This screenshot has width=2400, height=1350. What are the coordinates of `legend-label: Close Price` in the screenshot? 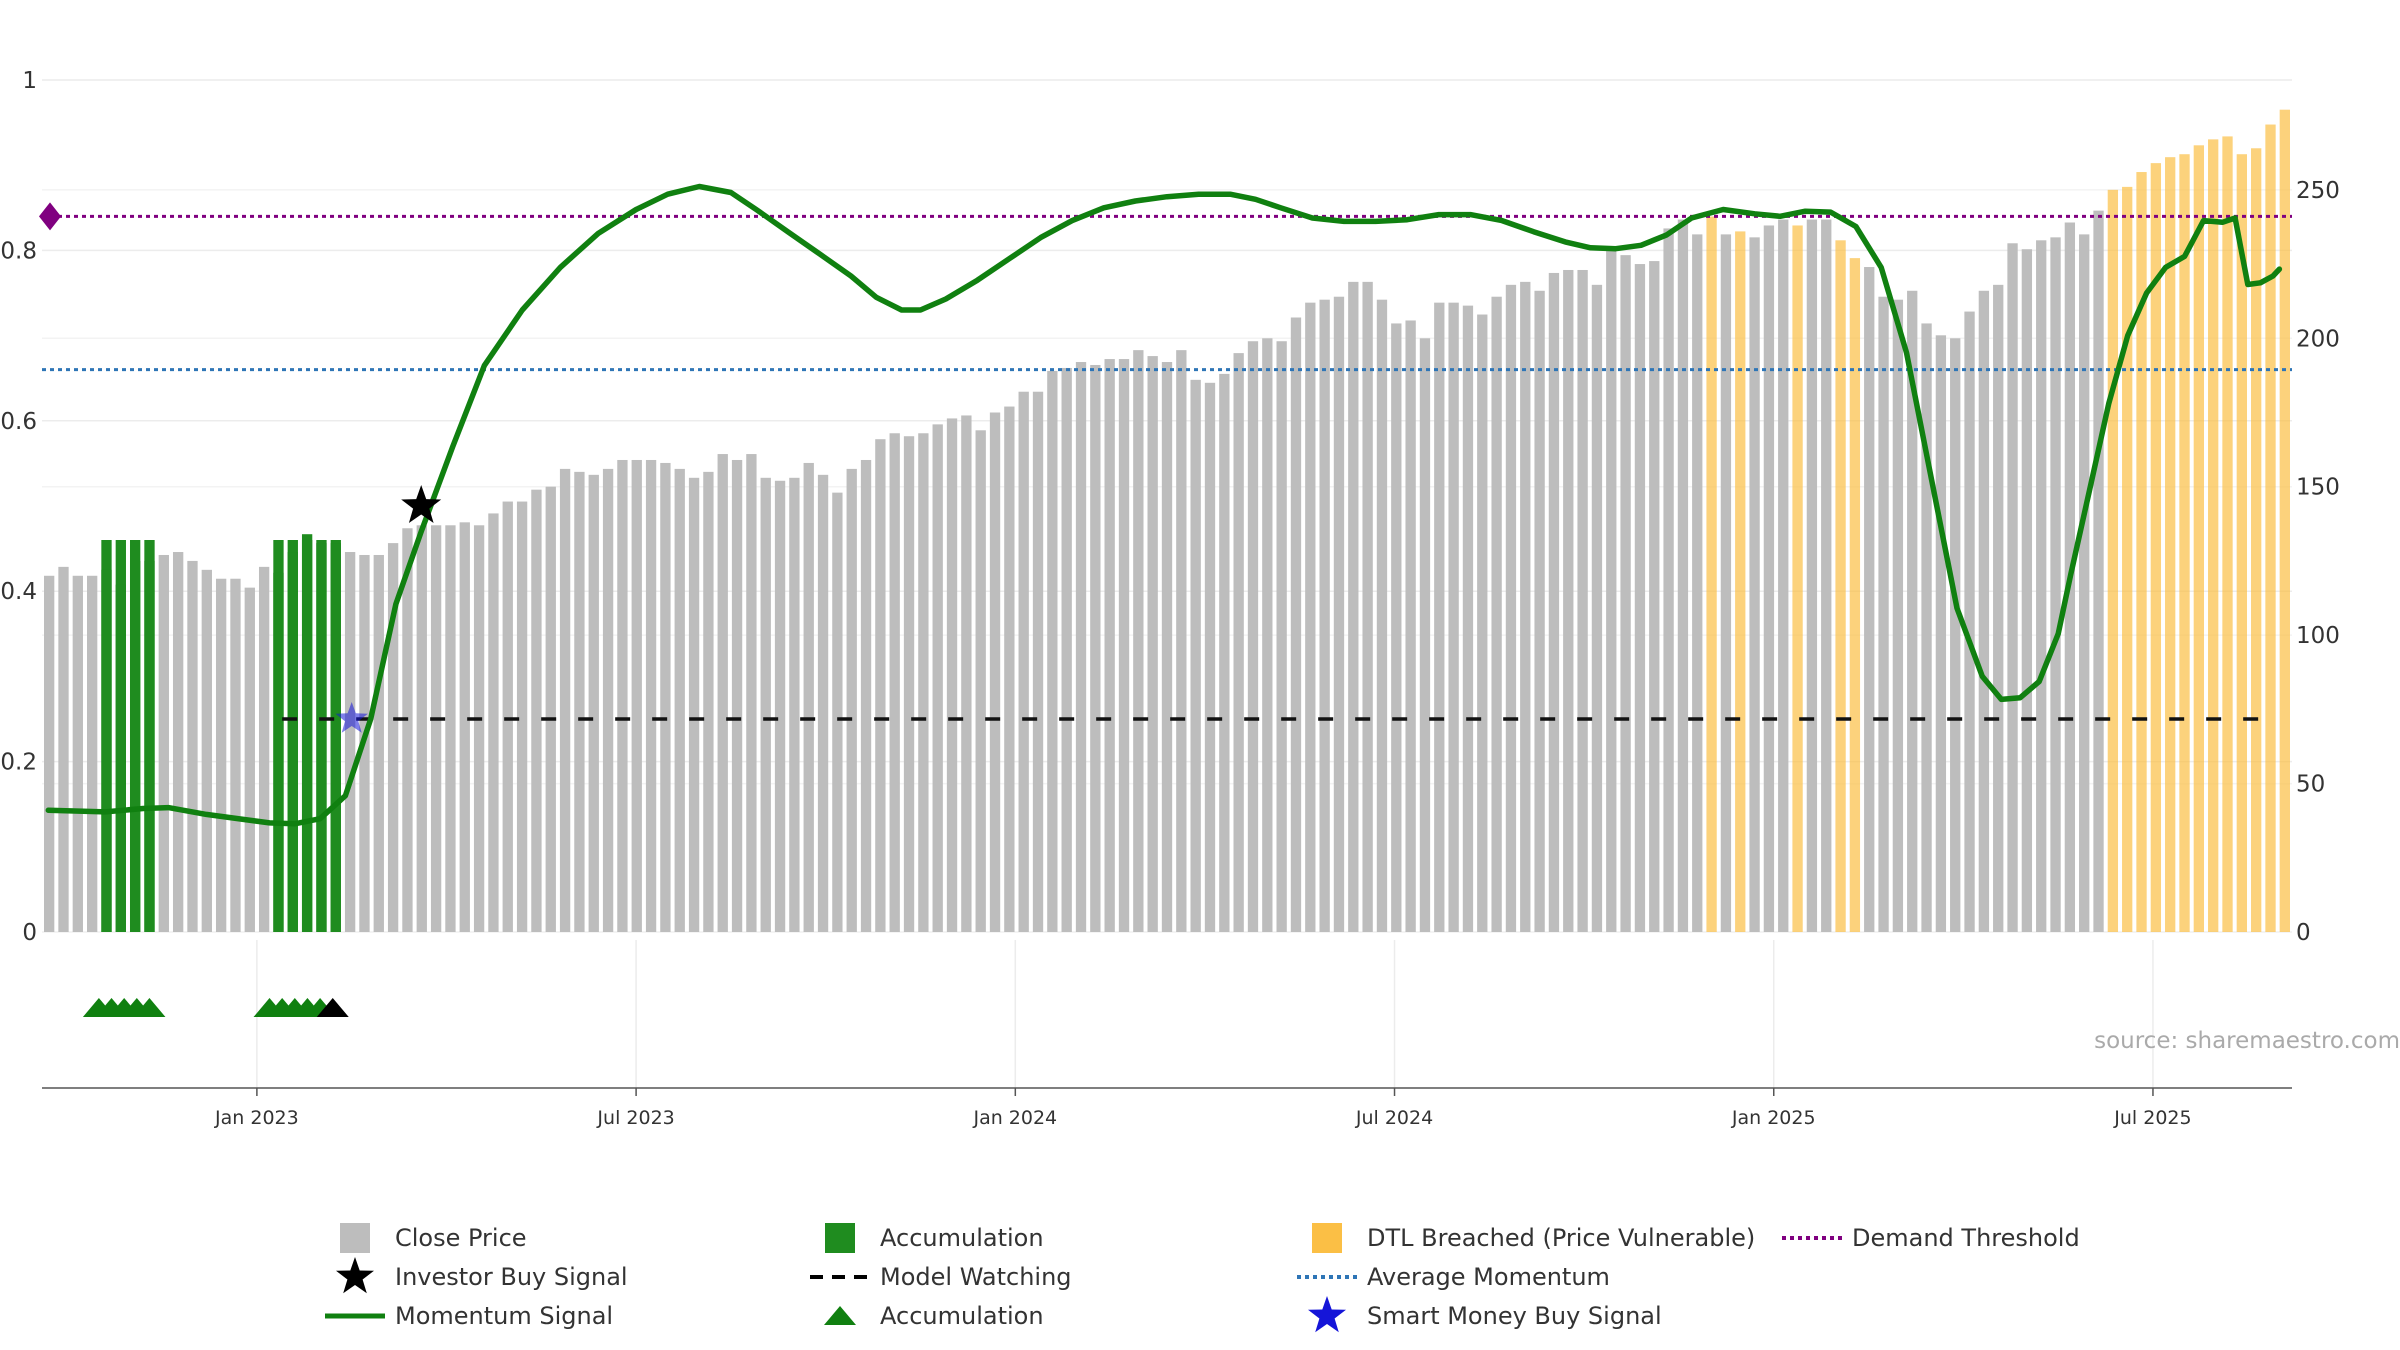 It's located at (461, 1238).